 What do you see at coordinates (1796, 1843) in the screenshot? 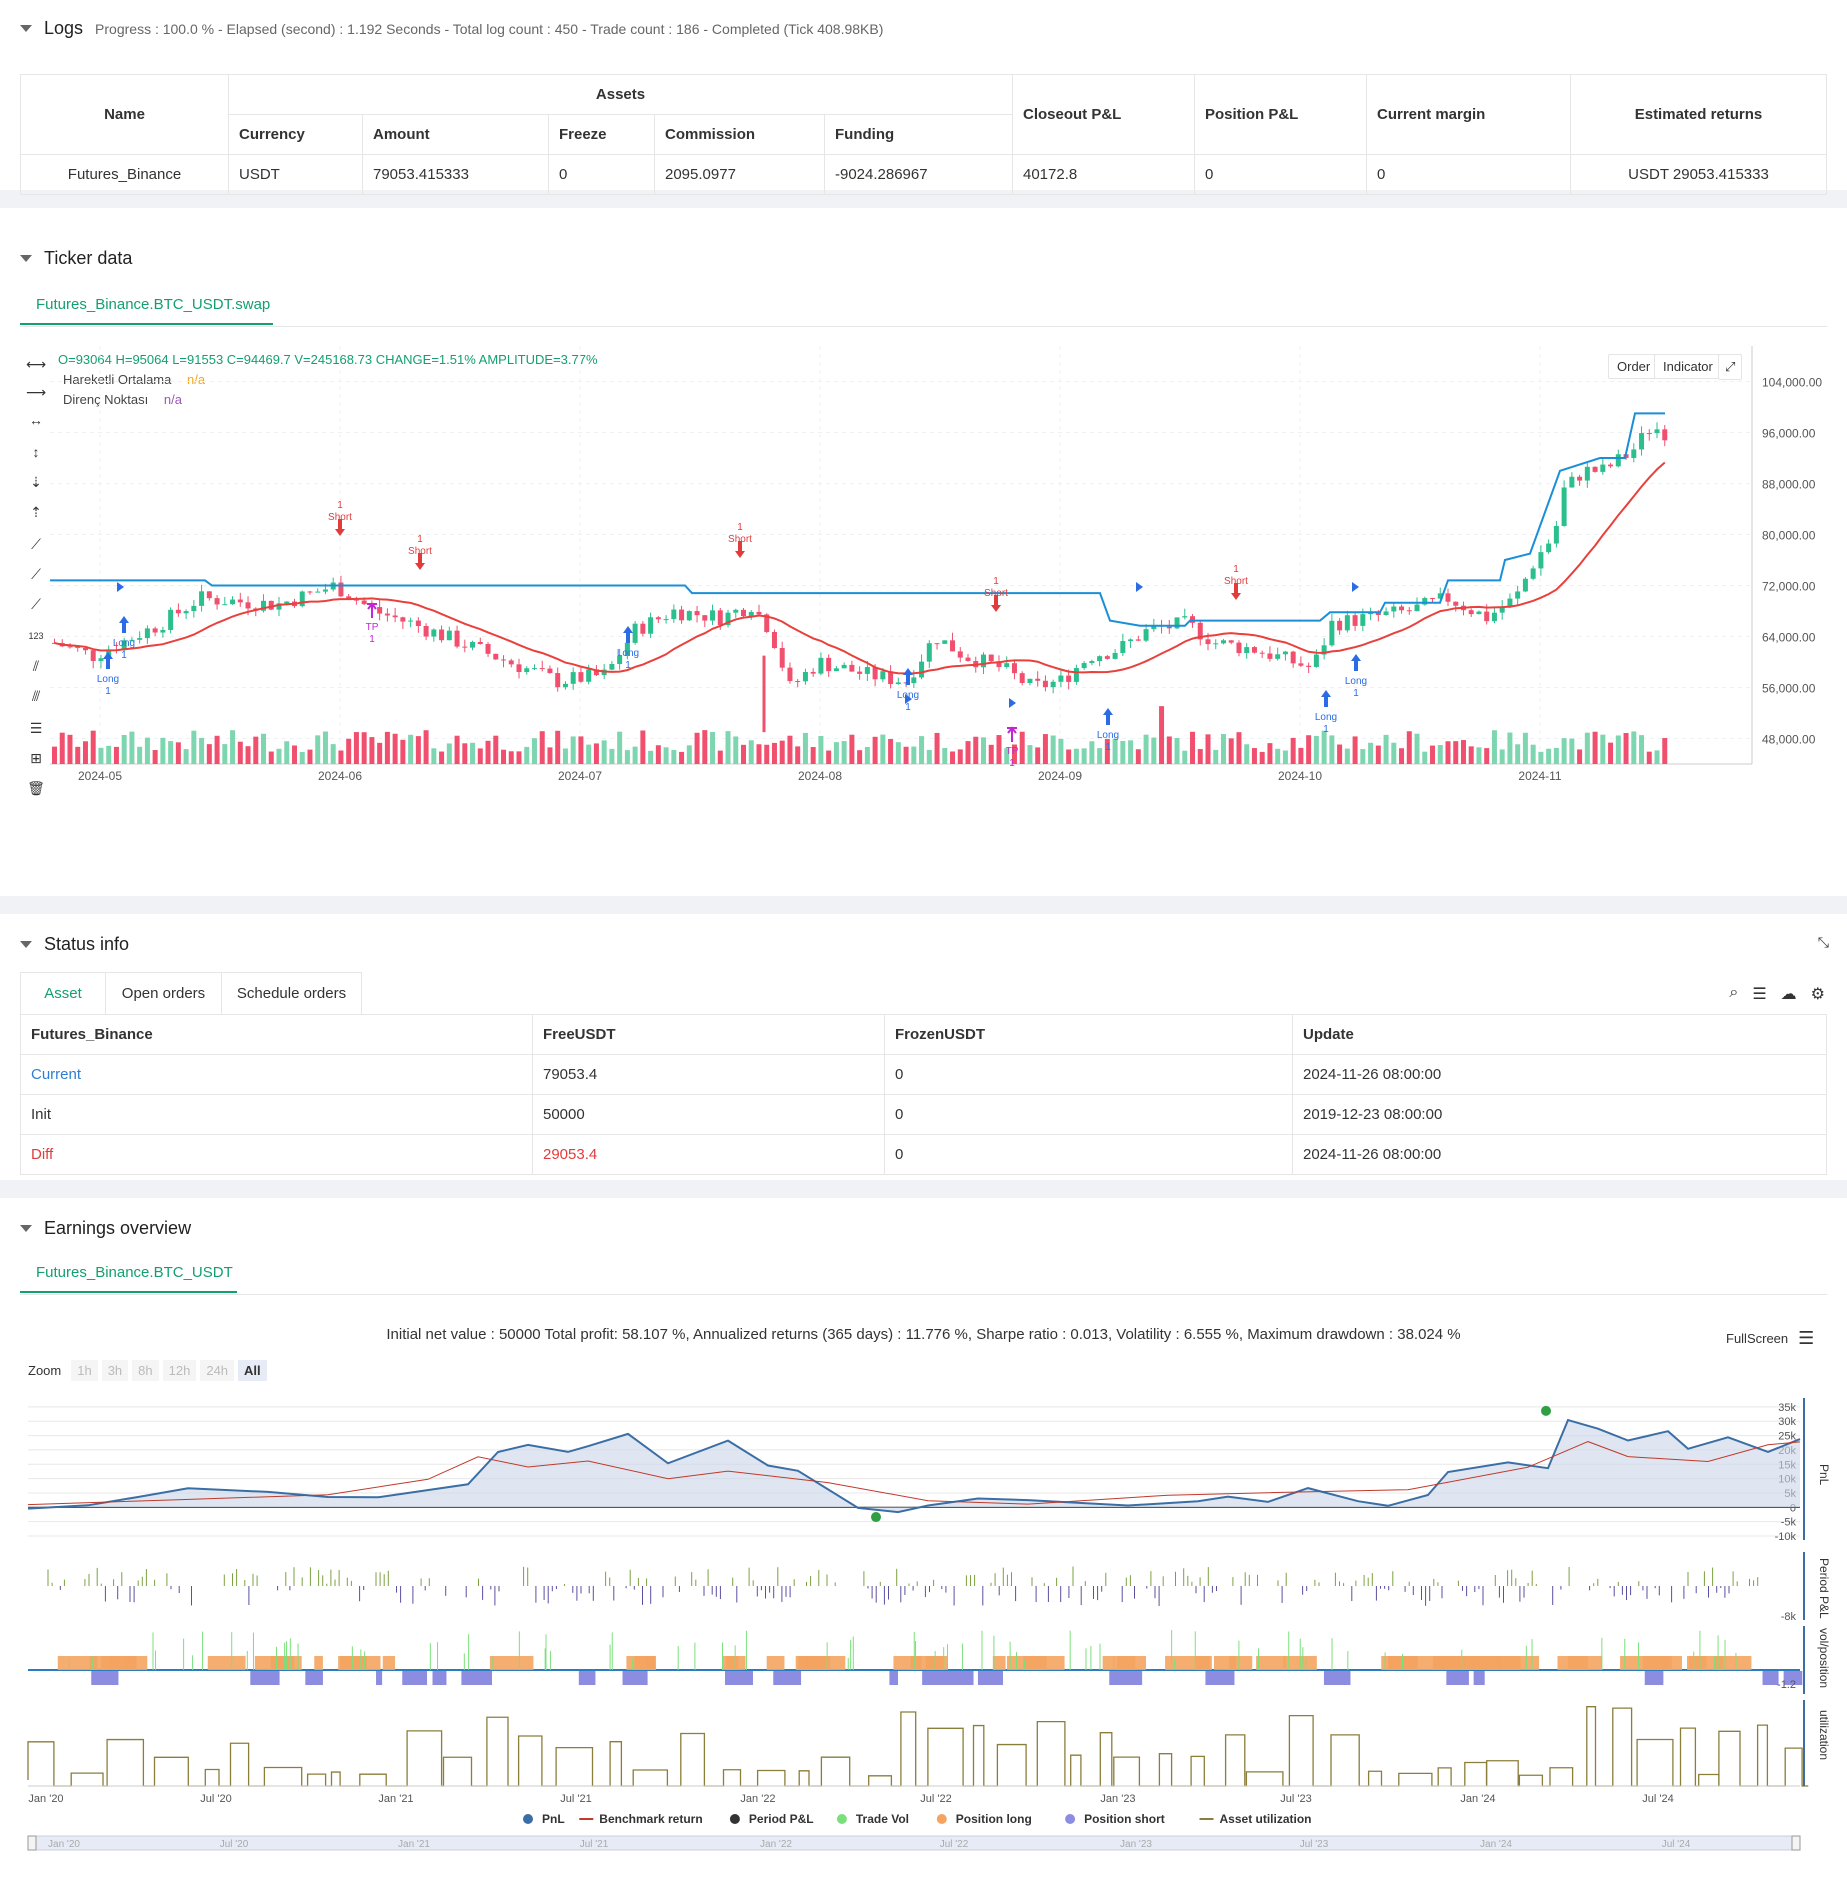
I see `navigator-right-handle` at bounding box center [1796, 1843].